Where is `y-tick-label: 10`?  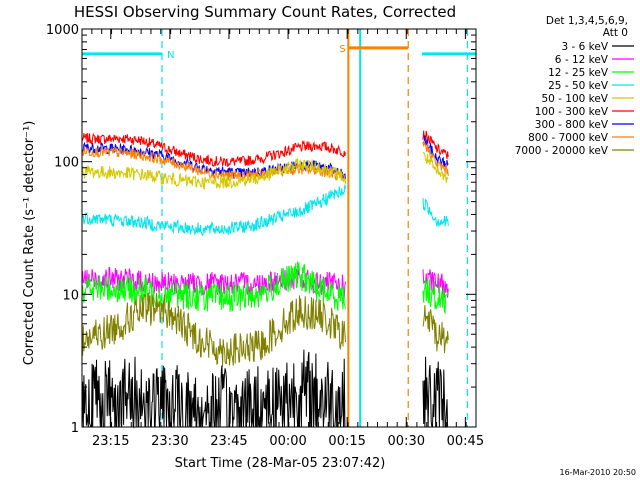 y-tick-label: 10 is located at coordinates (70, 295).